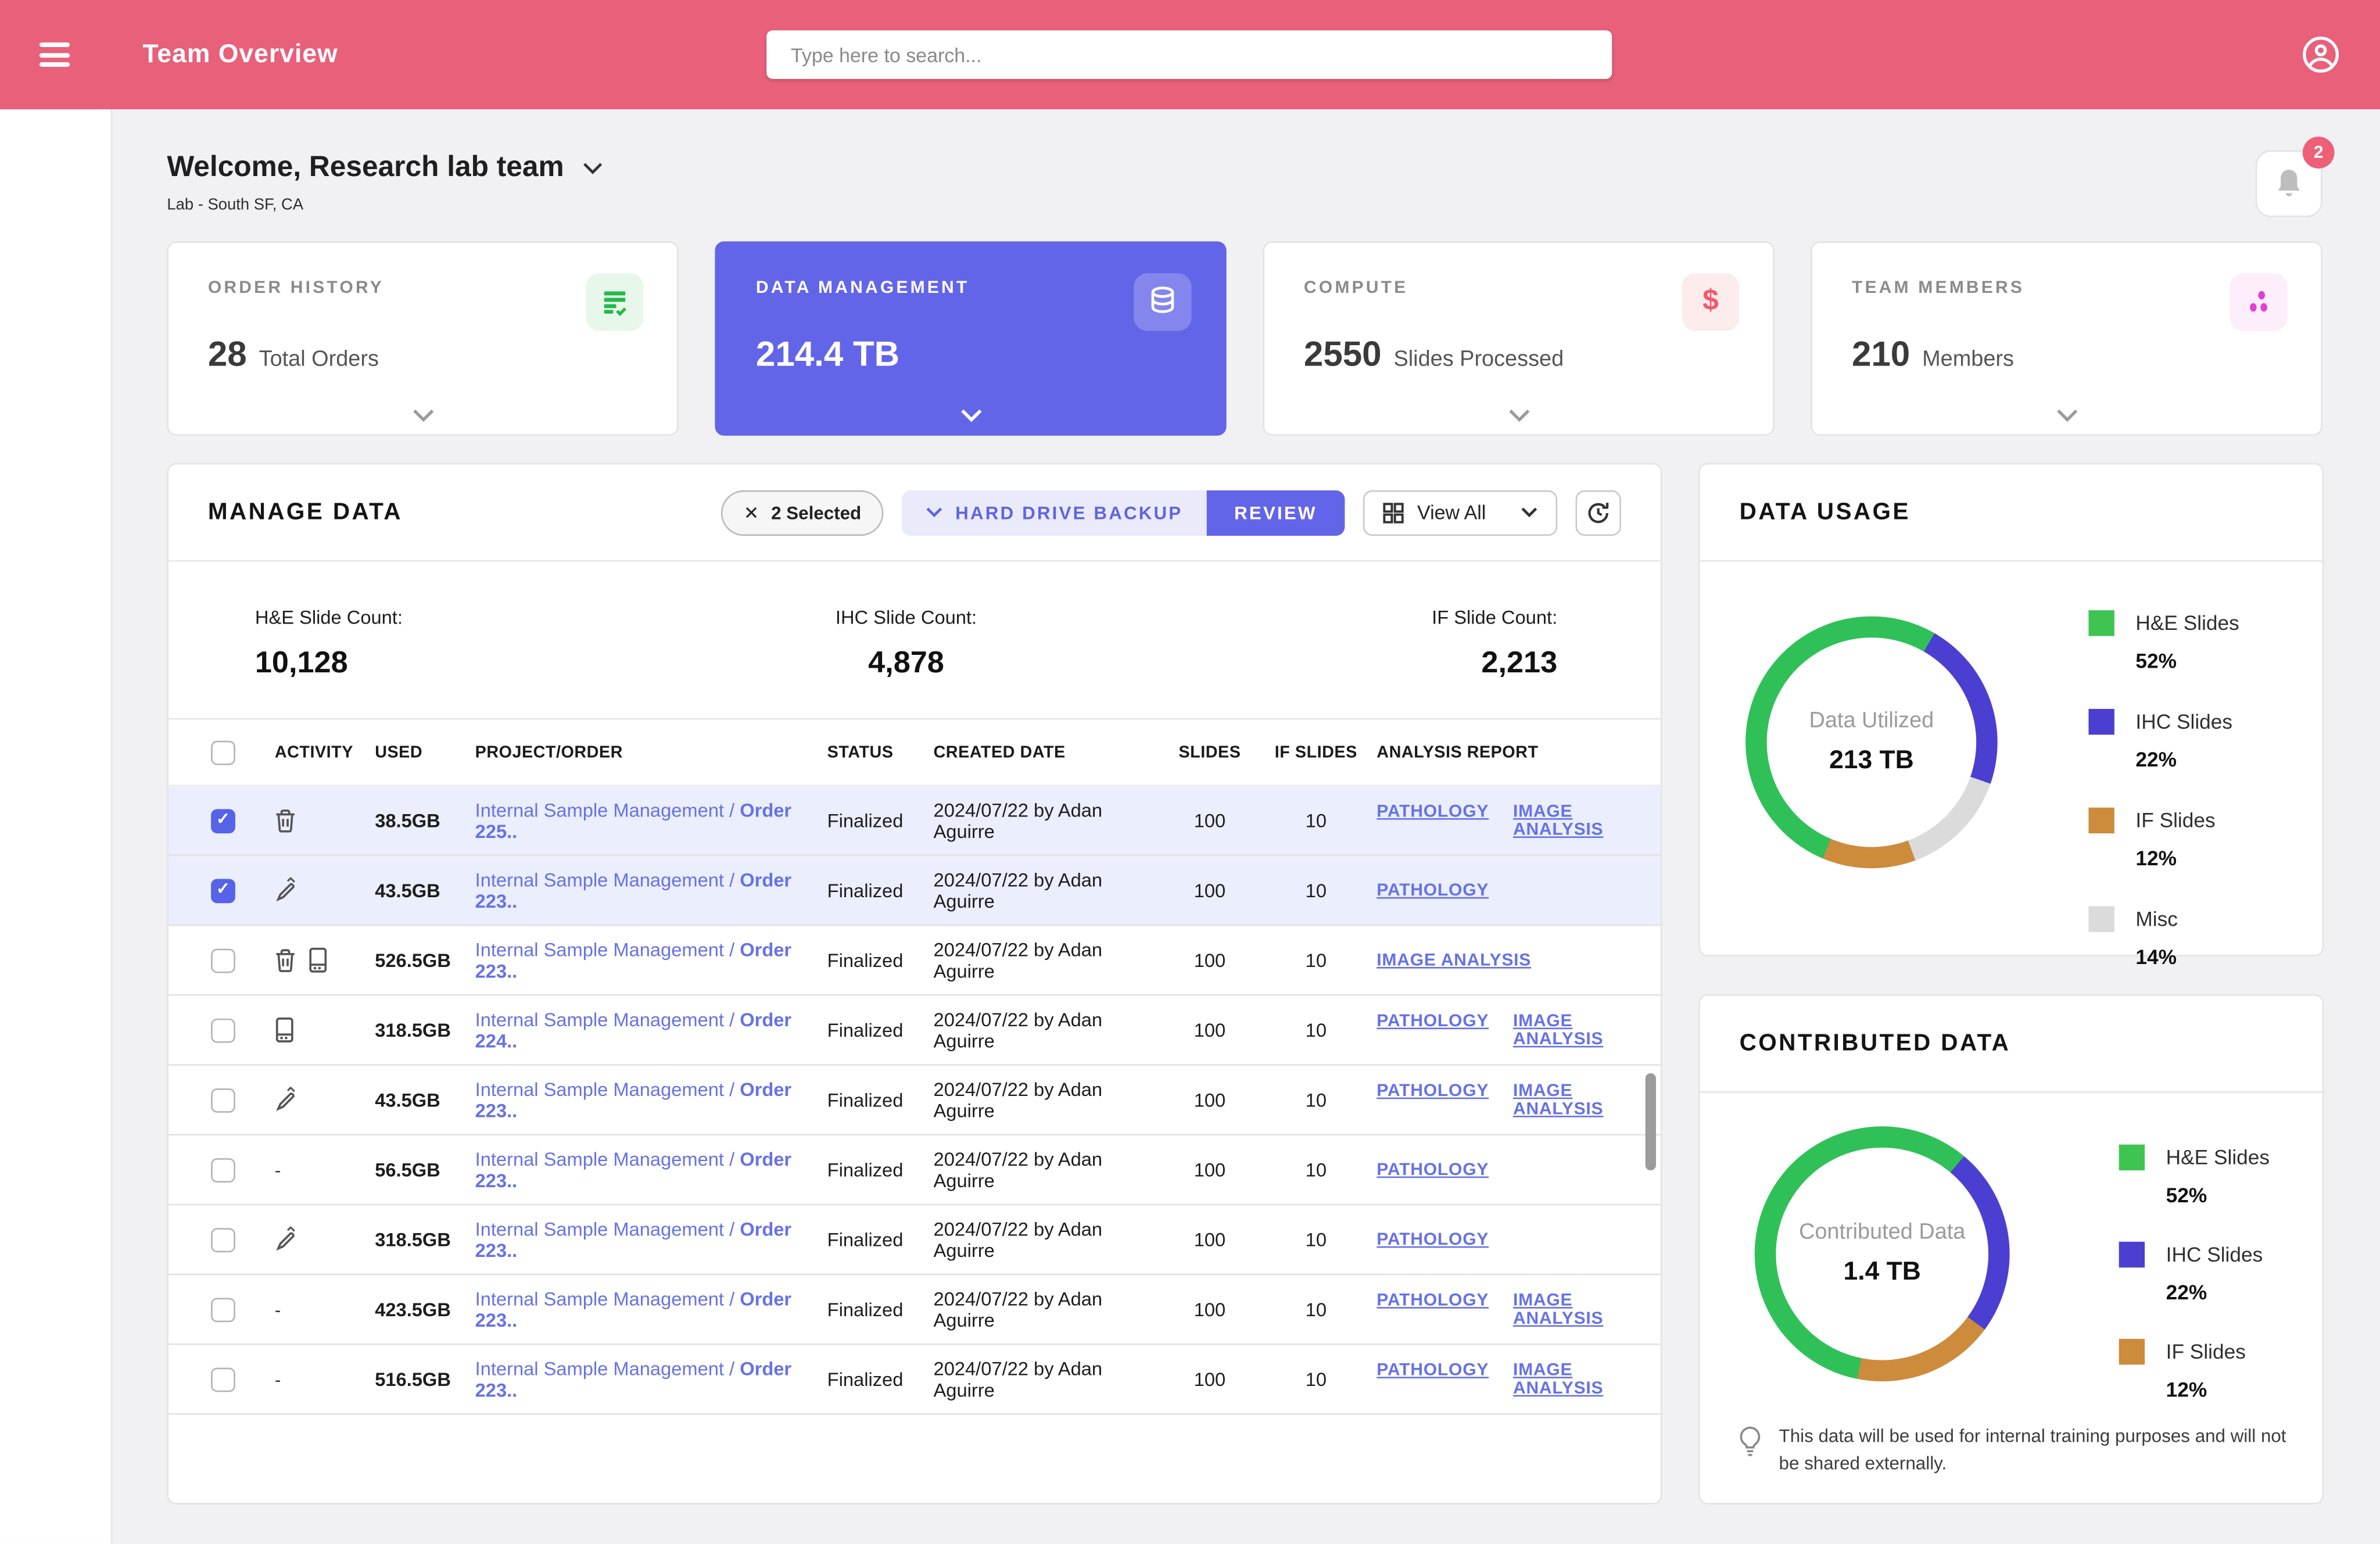 This screenshot has height=1544, width=2380. What do you see at coordinates (751, 512) in the screenshot?
I see `clear-selection-icon: ✕` at bounding box center [751, 512].